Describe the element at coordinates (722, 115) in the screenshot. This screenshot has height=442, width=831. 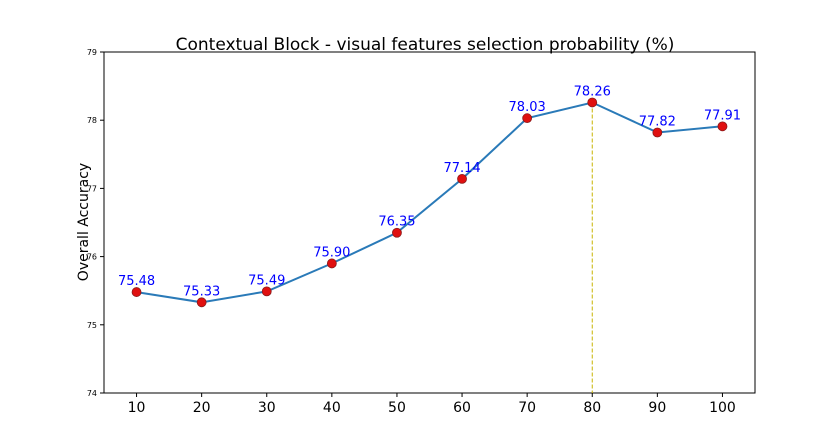
I see `data-label: 77.91` at that location.